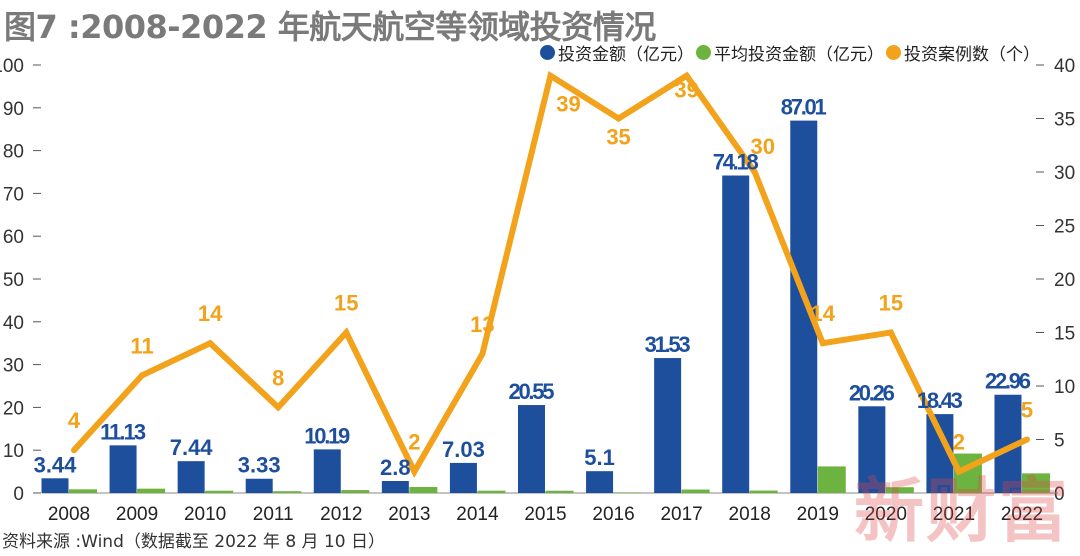 The image size is (1080, 556). I want to click on x-axis-tick-label: 2017, so click(681, 514).